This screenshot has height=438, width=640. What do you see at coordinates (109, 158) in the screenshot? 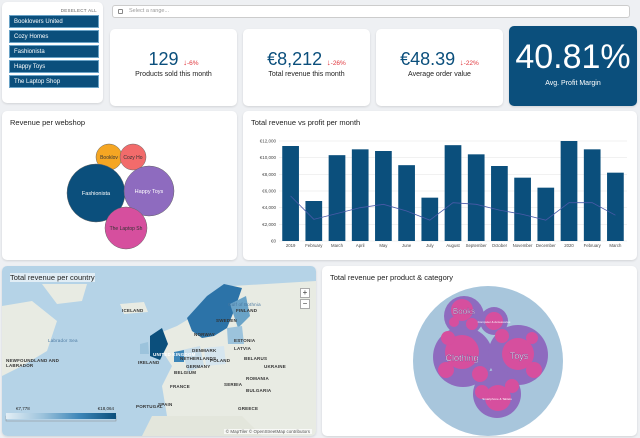
I see `bubble-label: Booklov` at bounding box center [109, 158].